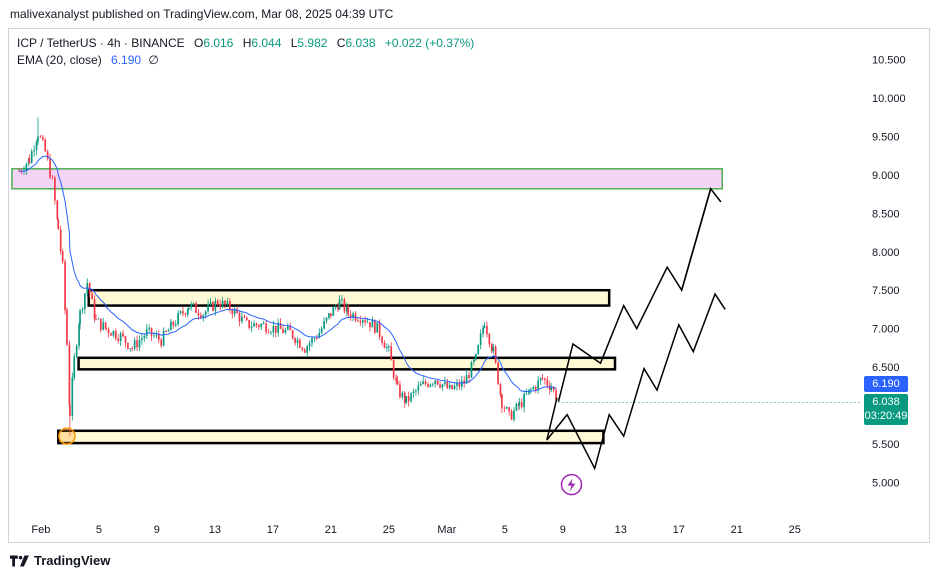 The height and width of the screenshot is (579, 939). I want to click on x-tick-label: 5, so click(99, 530).